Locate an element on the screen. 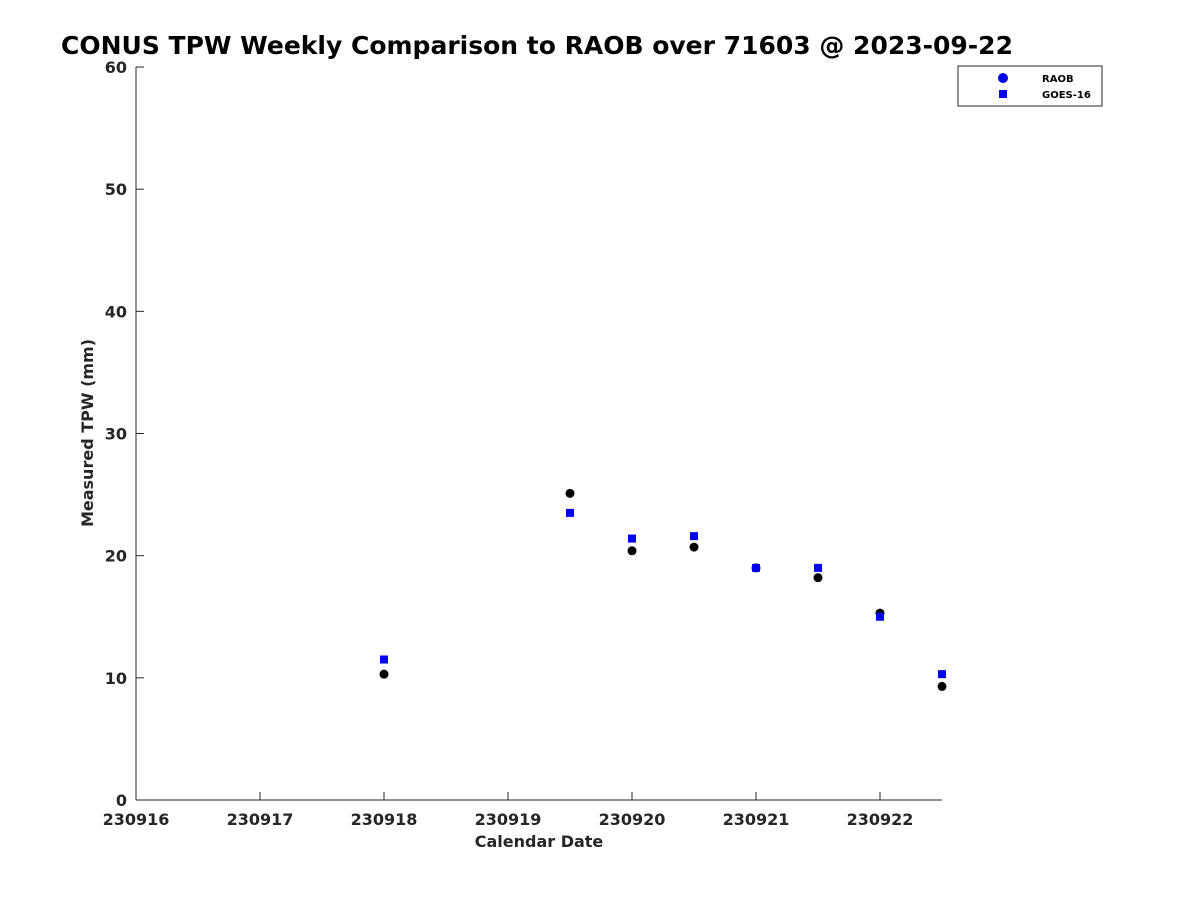  x-tick-label: 230919 is located at coordinates (508, 819).